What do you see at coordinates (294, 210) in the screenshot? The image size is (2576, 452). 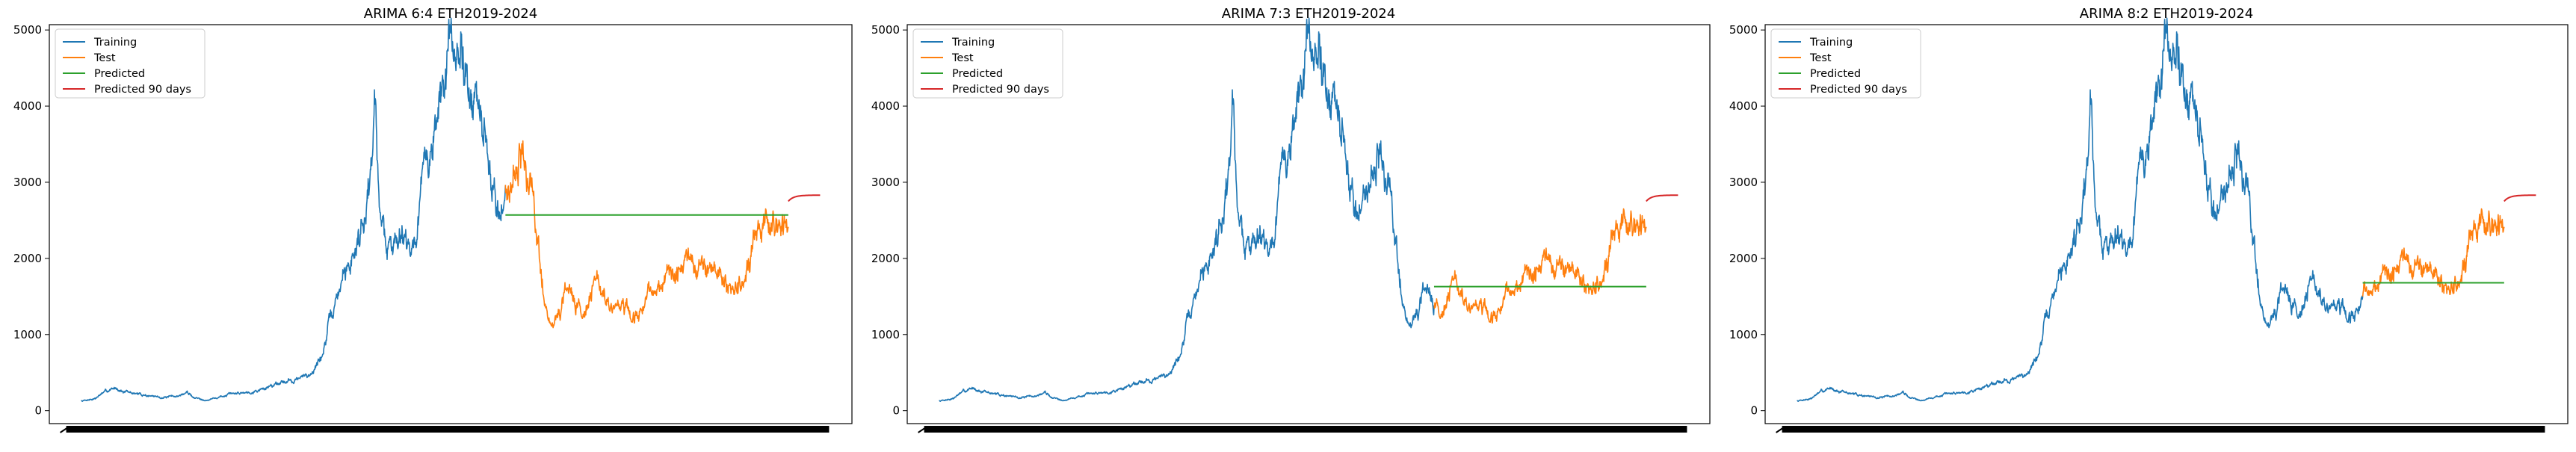 I see `series-training-line` at bounding box center [294, 210].